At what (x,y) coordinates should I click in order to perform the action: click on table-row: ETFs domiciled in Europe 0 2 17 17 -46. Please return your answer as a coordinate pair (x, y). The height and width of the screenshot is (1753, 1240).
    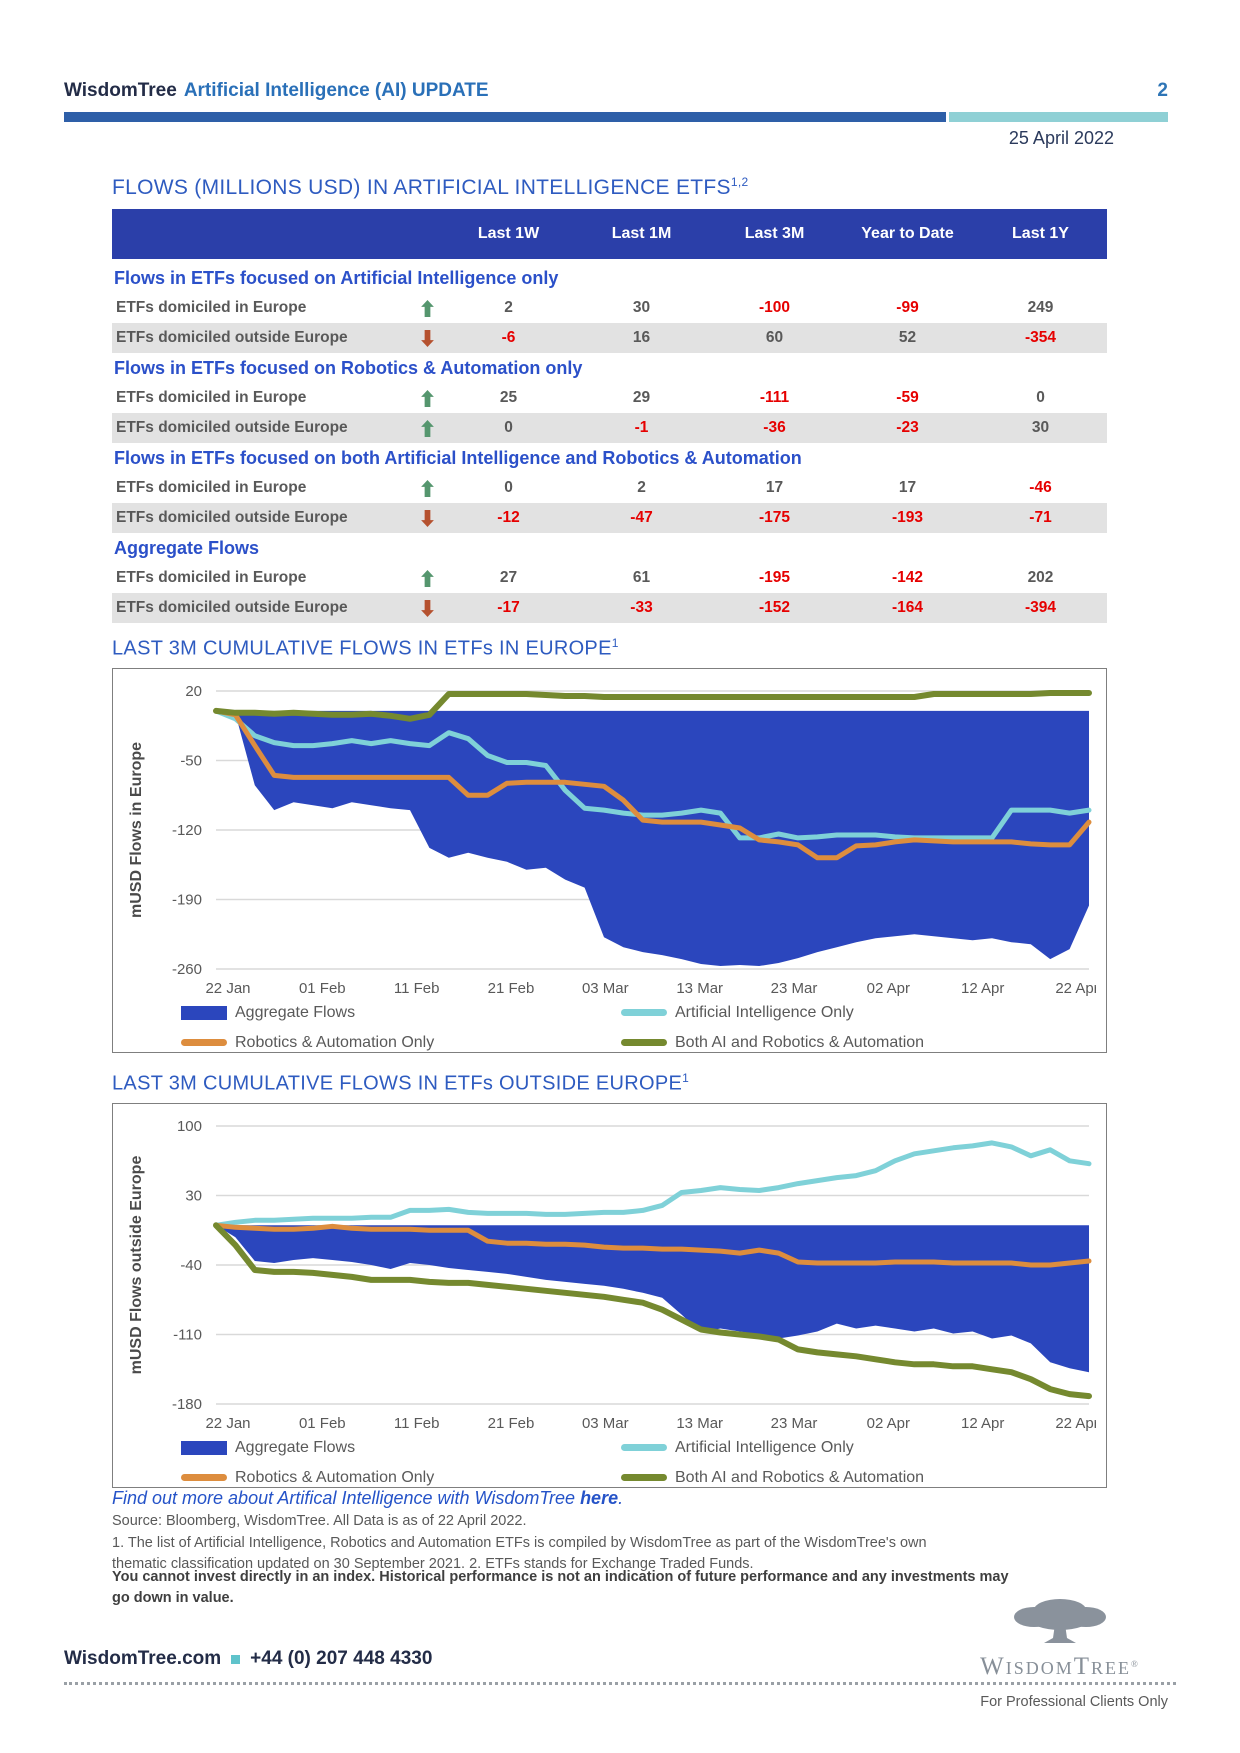
    Looking at the image, I should click on (609, 488).